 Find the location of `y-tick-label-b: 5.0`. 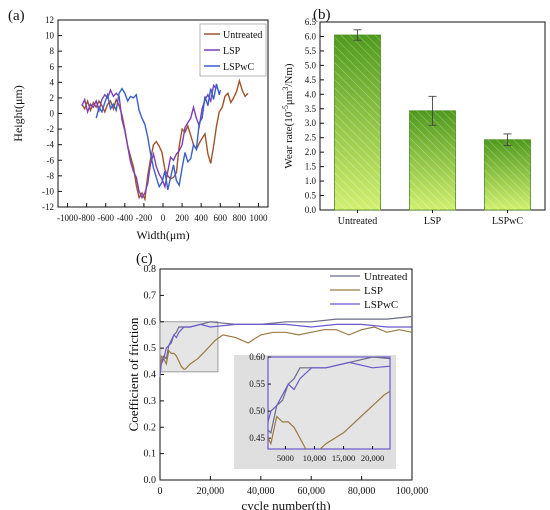

y-tick-label-b: 5.0 is located at coordinates (311, 65).